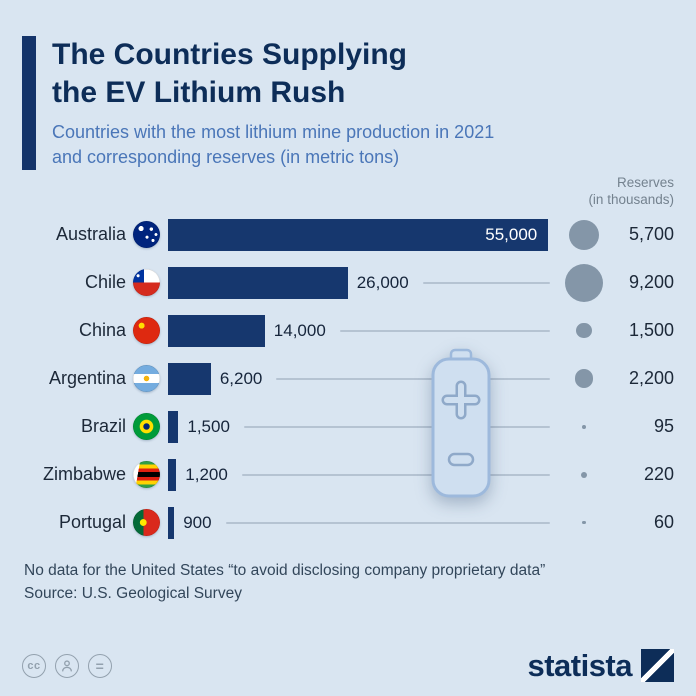  I want to click on bar-track: 900, so click(364, 523).